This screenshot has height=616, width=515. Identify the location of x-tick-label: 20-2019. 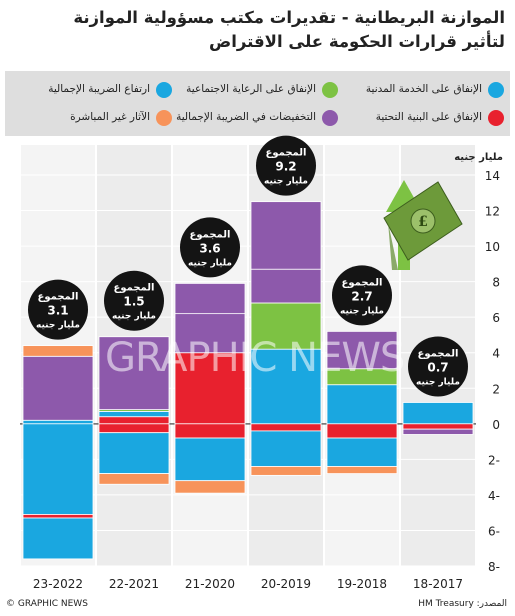
(286, 584).